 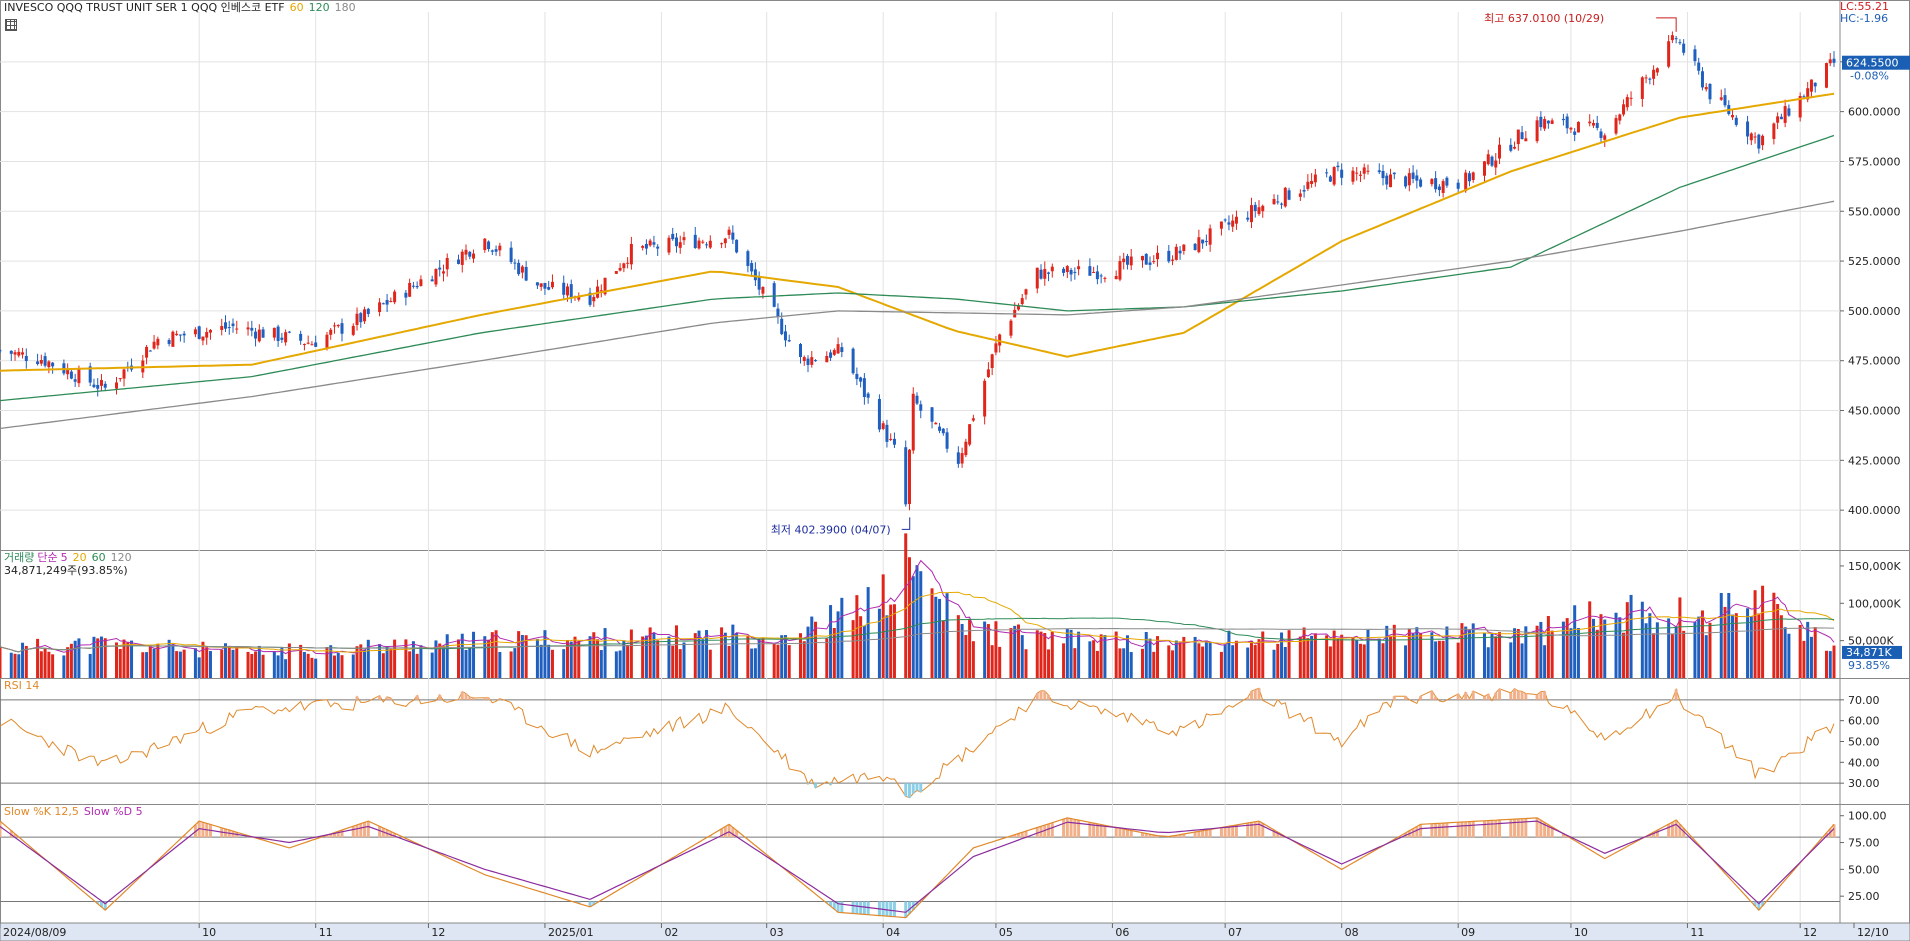 I want to click on stoch-y-tick-label: 50.00, so click(x=1864, y=869).